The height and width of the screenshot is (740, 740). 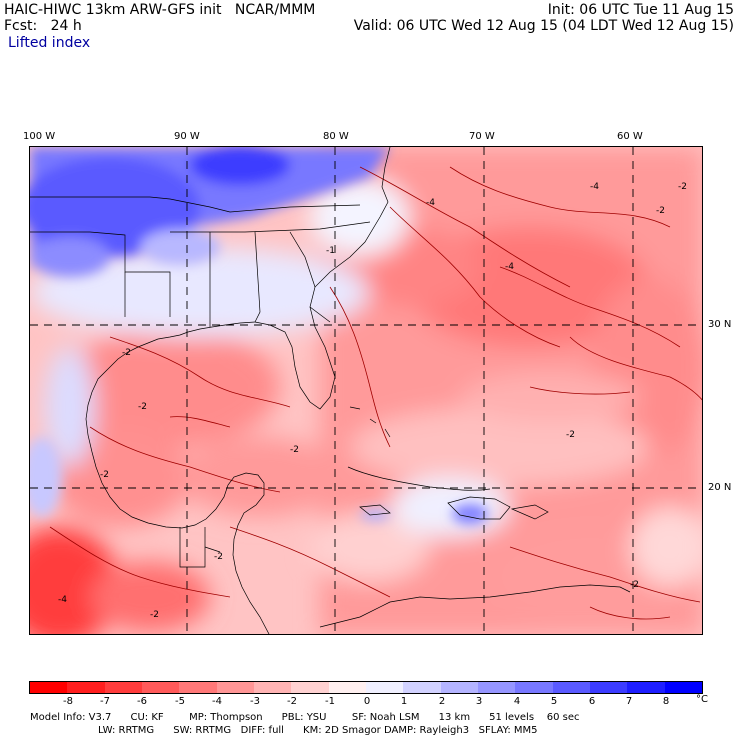 I want to click on colorbar-tick: -5, so click(x=180, y=701).